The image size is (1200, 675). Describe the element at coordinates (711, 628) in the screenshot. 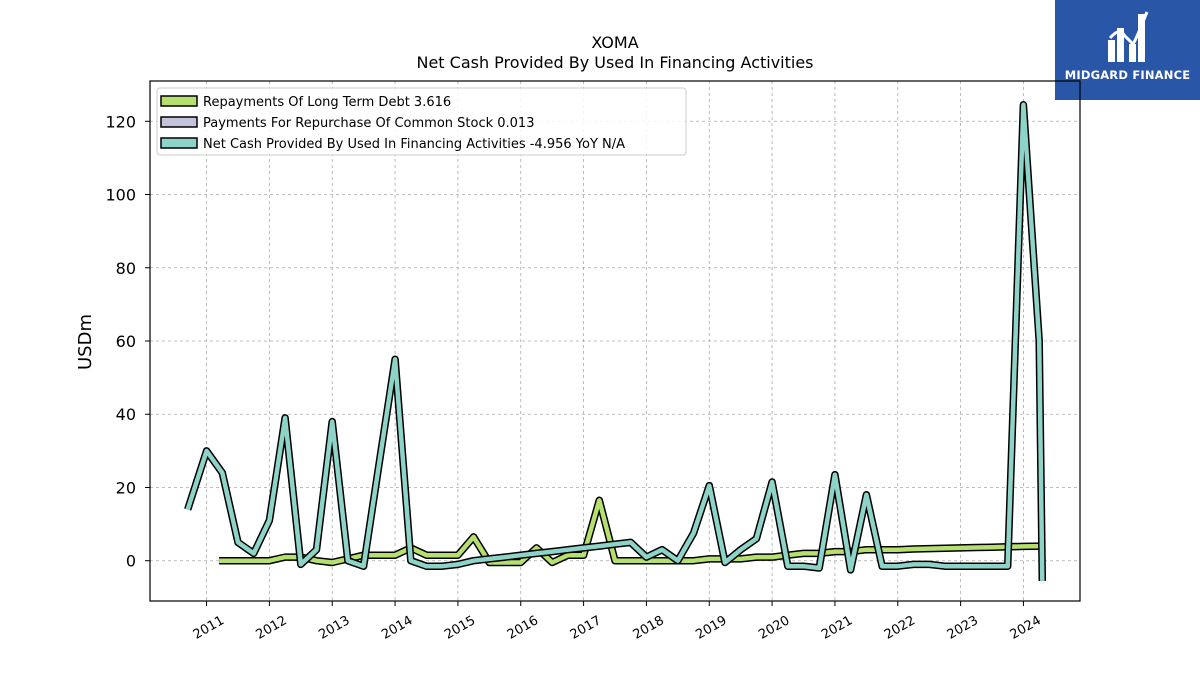

I see `x-tick-label: 2019` at that location.